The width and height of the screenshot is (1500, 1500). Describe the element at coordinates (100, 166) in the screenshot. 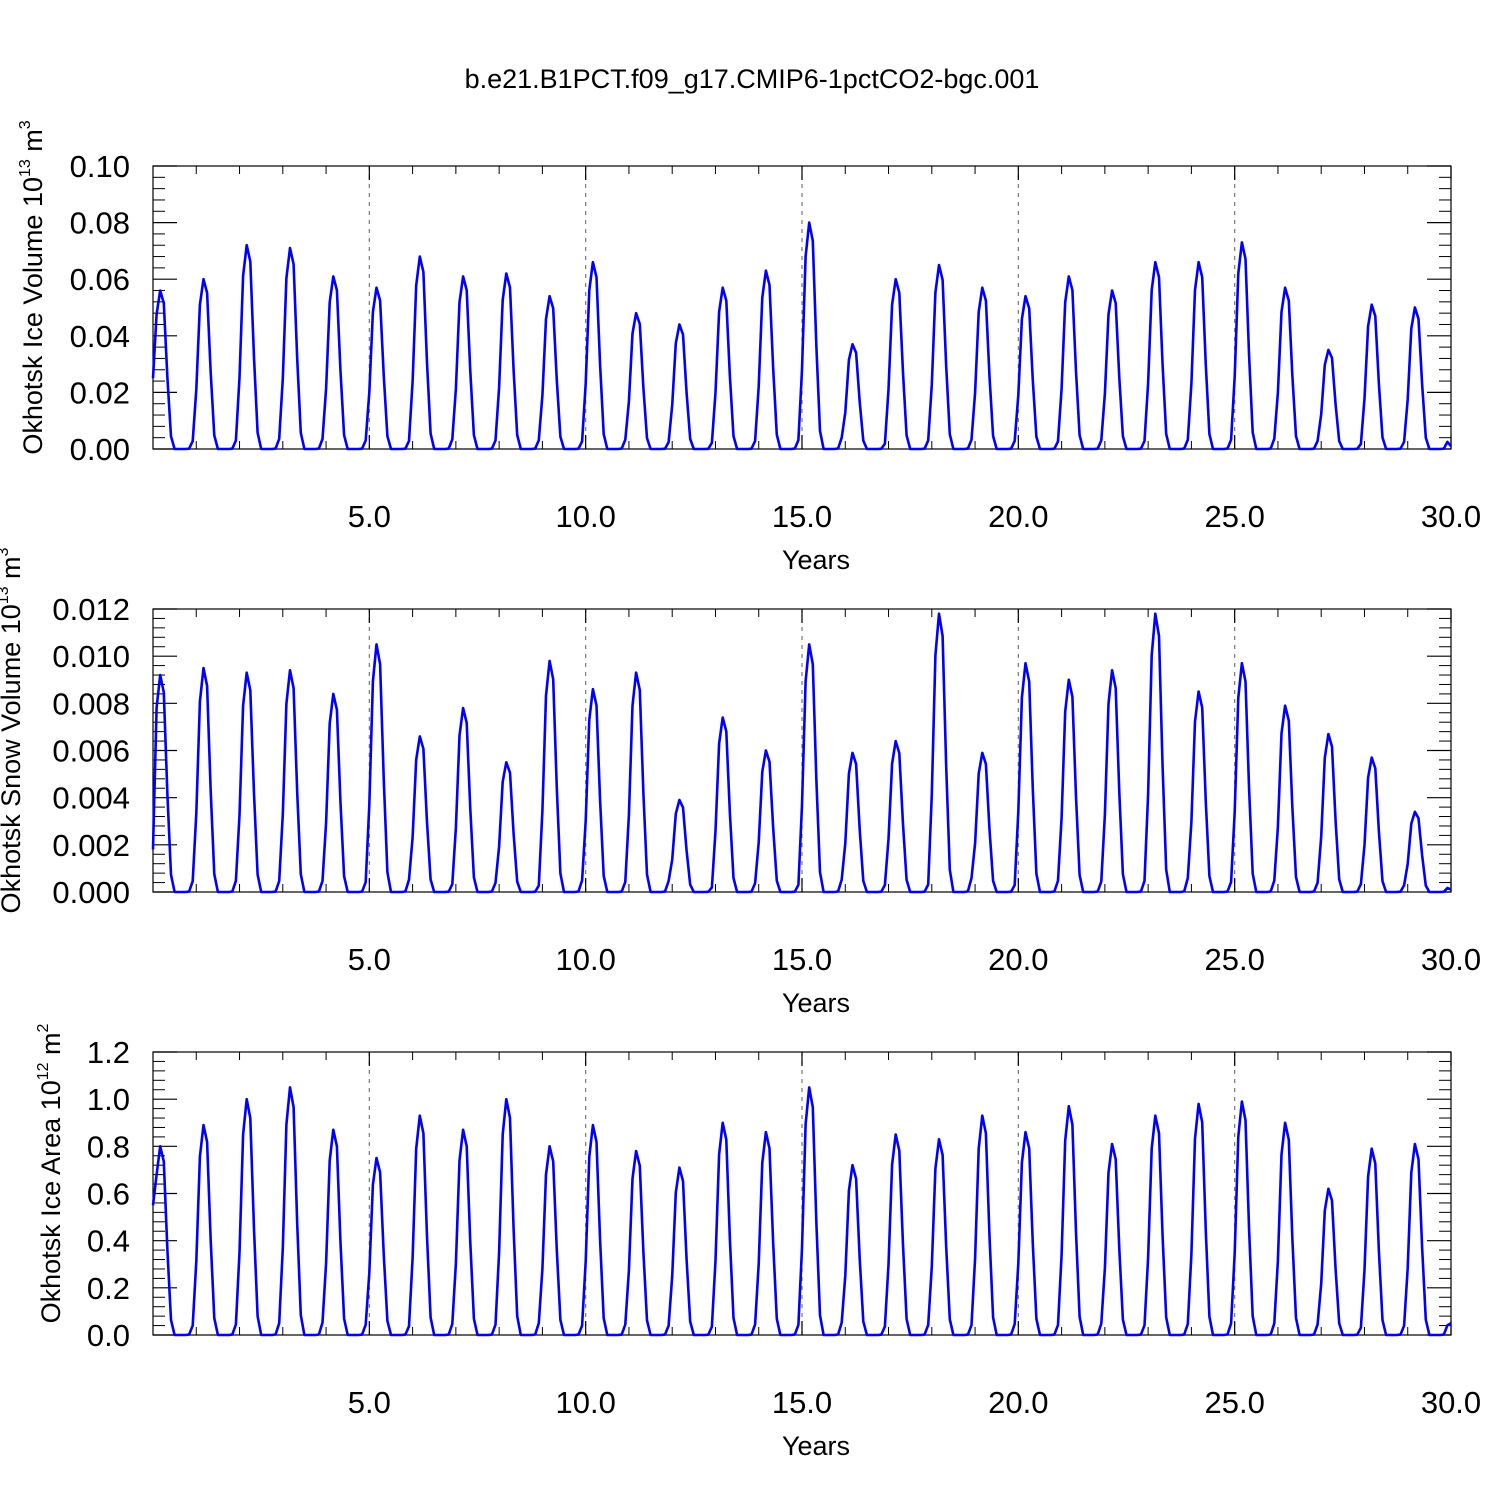

I see `y-tick-label: 0.10` at that location.